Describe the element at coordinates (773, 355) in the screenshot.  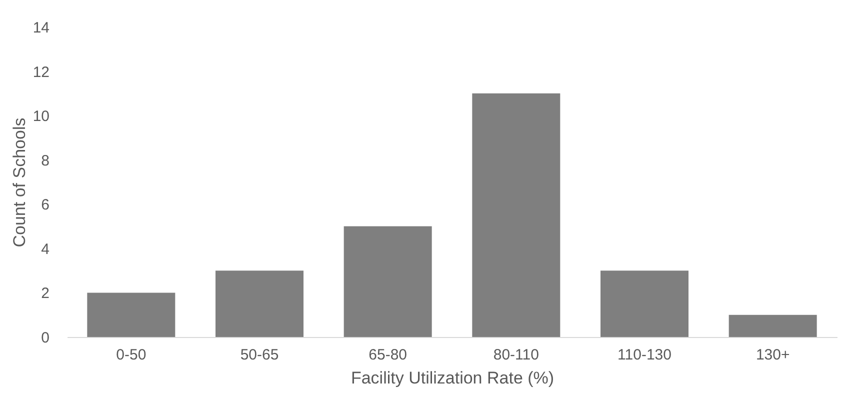
I see `x-tick-label: 130+` at that location.